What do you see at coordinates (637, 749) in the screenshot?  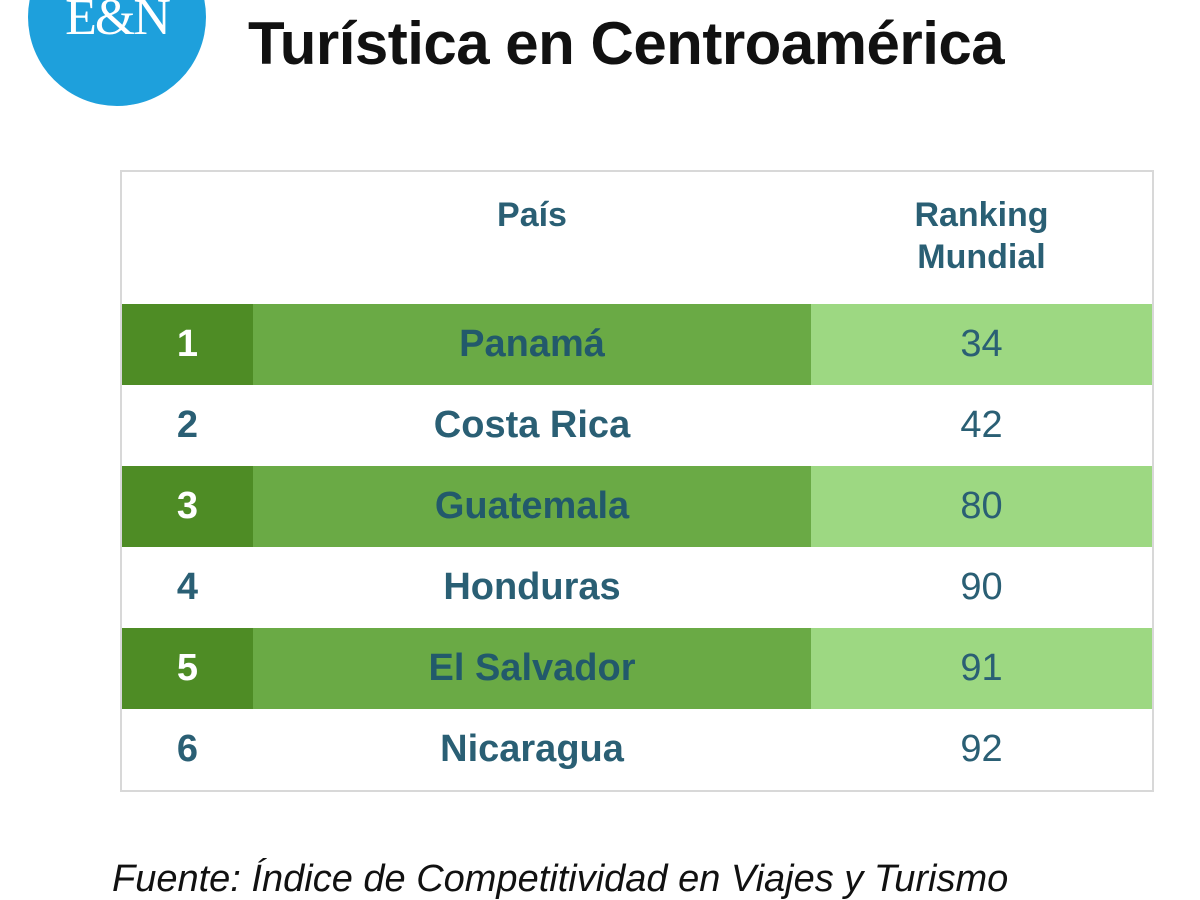 I see `table-row: 6 Nicaragua 92` at bounding box center [637, 749].